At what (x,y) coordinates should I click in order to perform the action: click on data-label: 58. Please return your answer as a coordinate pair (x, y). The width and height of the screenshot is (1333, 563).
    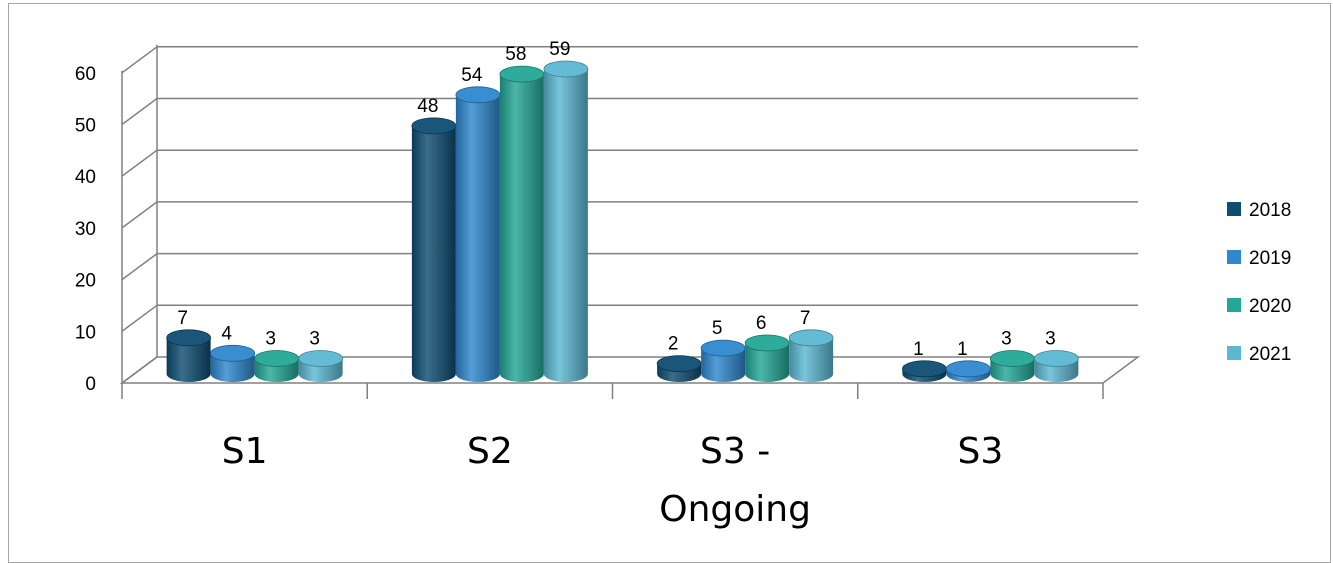
    Looking at the image, I should click on (515, 54).